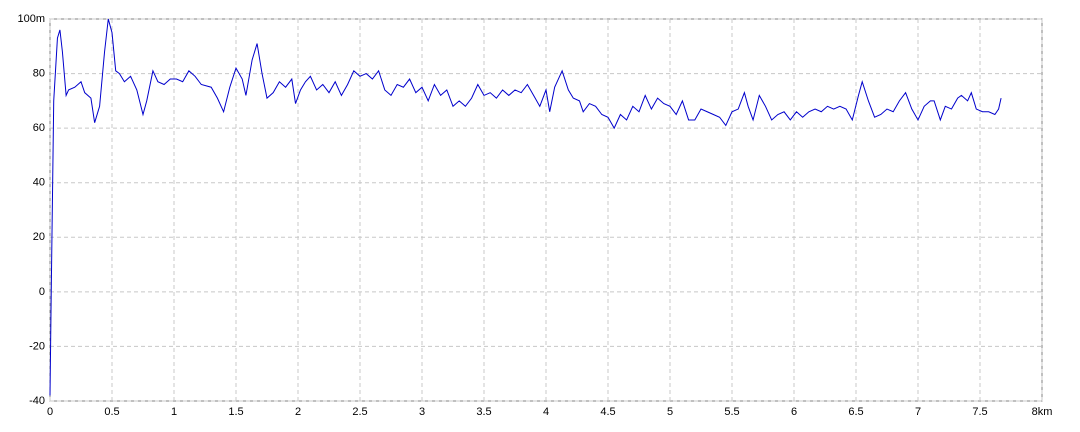 The height and width of the screenshot is (432, 1080). What do you see at coordinates (39, 237) in the screenshot?
I see `y-tick-label: 20` at bounding box center [39, 237].